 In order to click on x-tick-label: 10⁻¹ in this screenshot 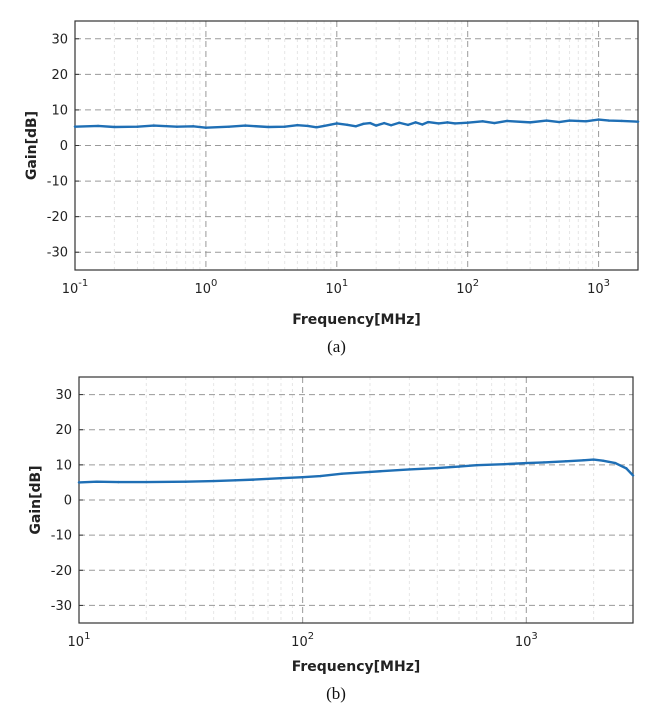, I will do `click(75, 287)`.